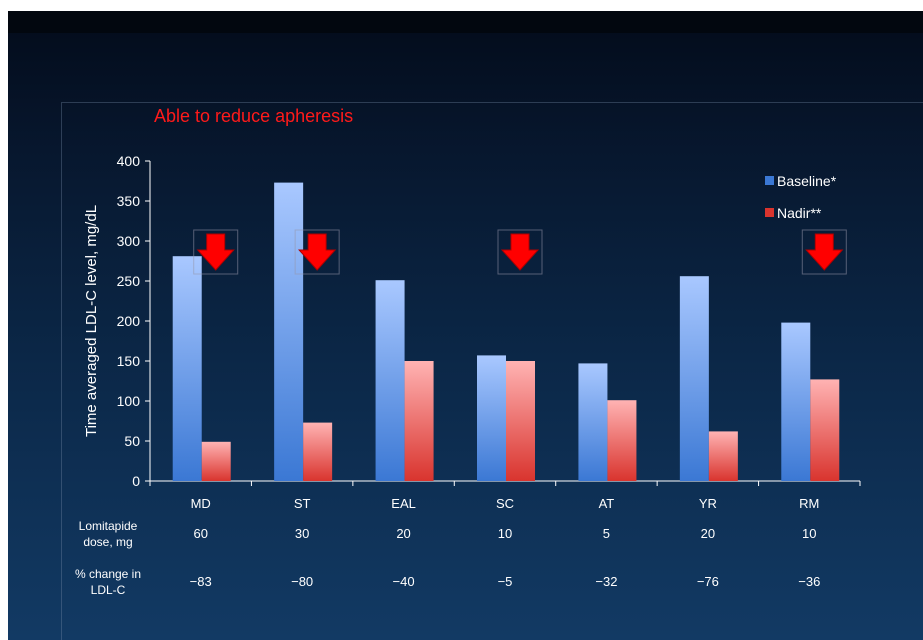 The width and height of the screenshot is (923, 640). What do you see at coordinates (825, 430) in the screenshot?
I see `bar-nadir-rm` at bounding box center [825, 430].